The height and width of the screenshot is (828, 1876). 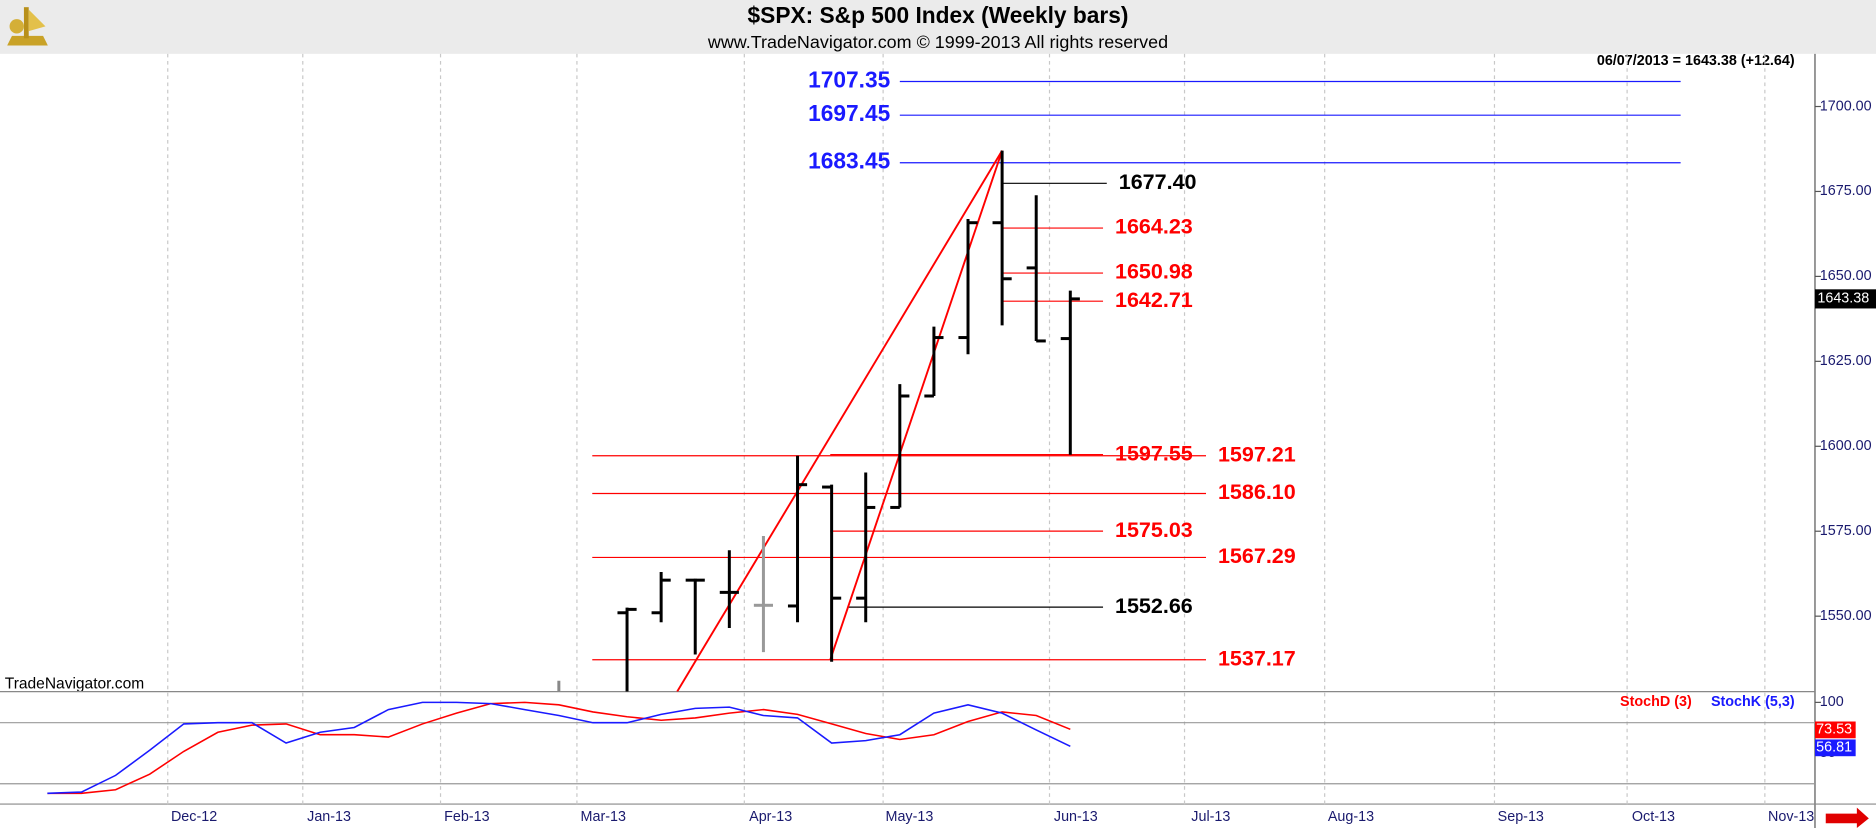 What do you see at coordinates (938, 15) in the screenshot?
I see `chart-title: $SPX: S&p 500 Index (Weekly bars)` at bounding box center [938, 15].